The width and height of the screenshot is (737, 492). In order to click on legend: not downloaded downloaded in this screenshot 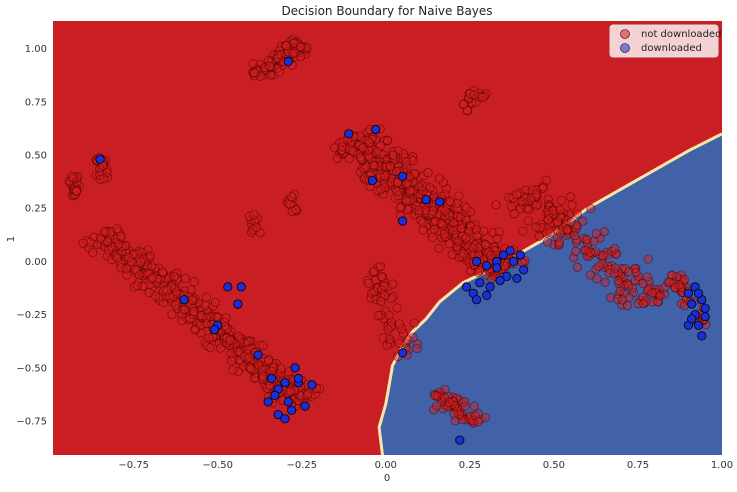, I will do `click(665, 41)`.